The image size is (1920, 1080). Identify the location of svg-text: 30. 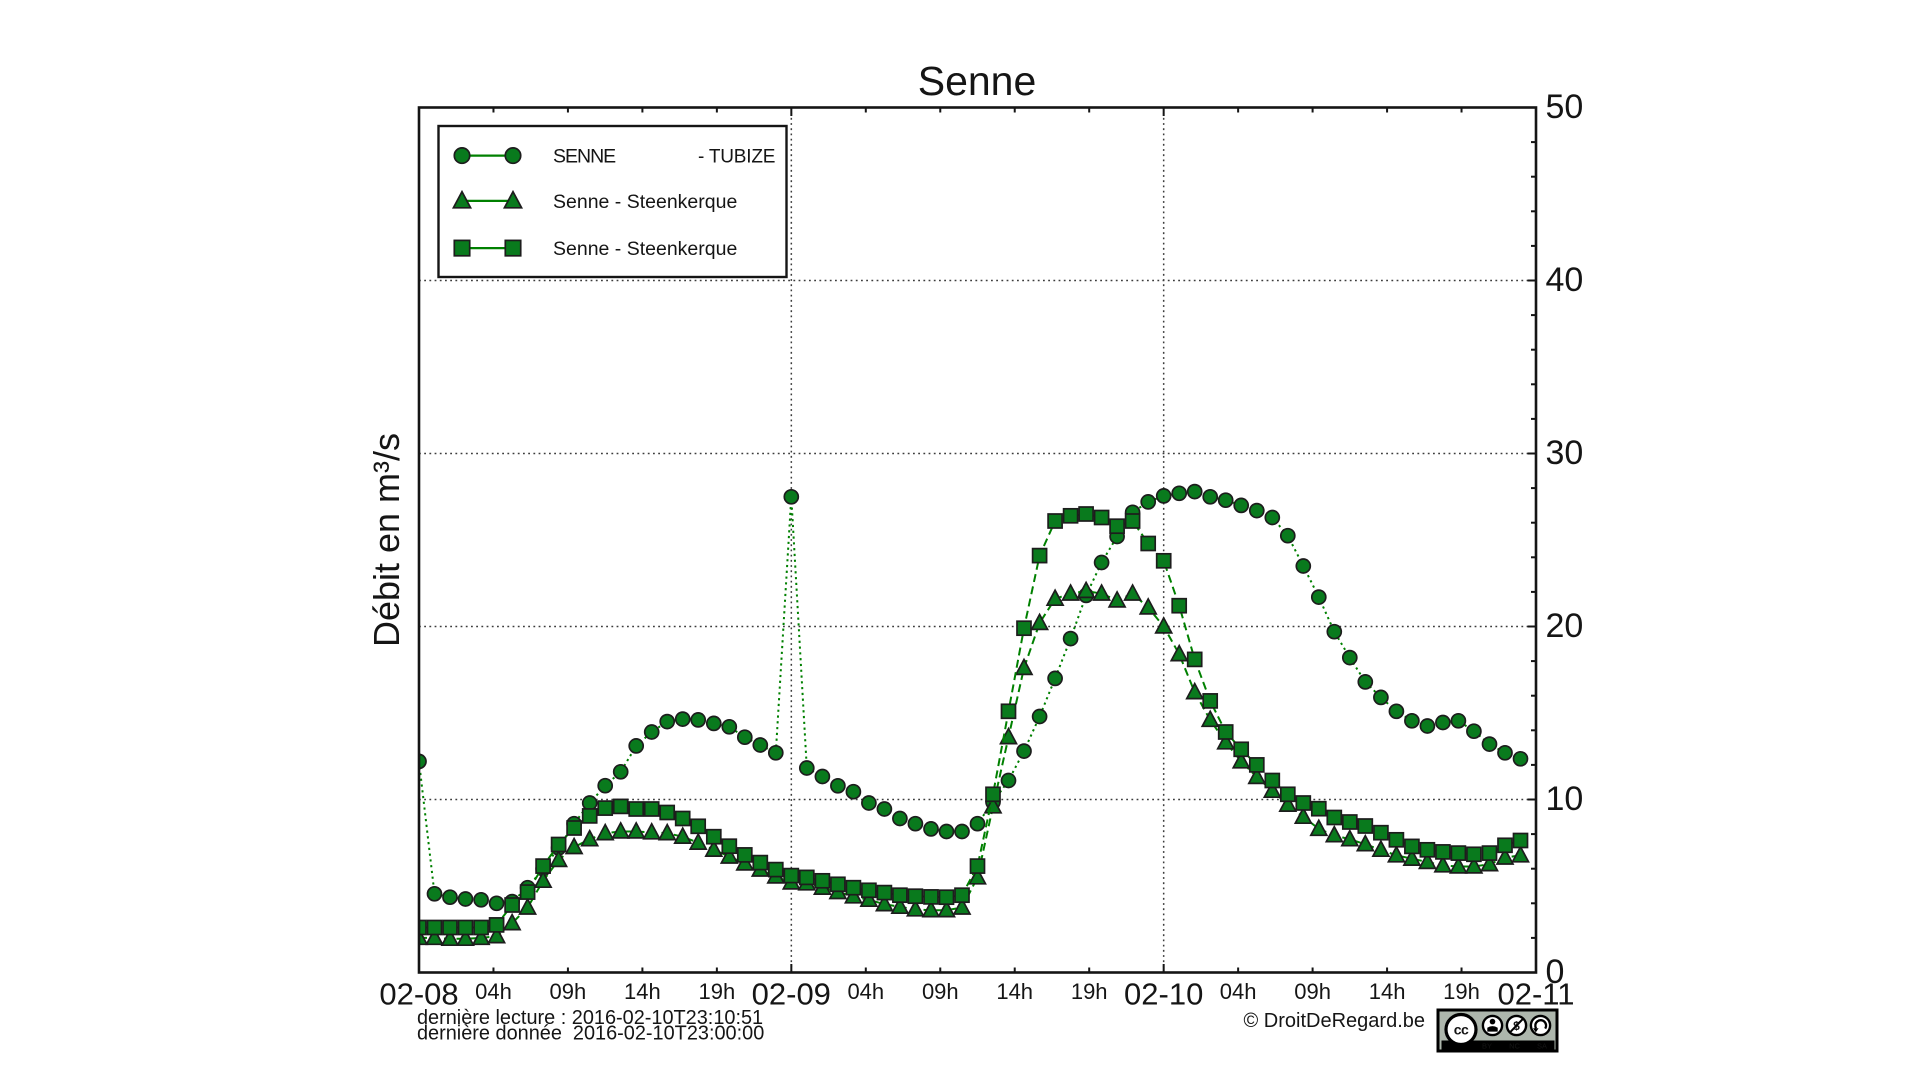
(1565, 453).